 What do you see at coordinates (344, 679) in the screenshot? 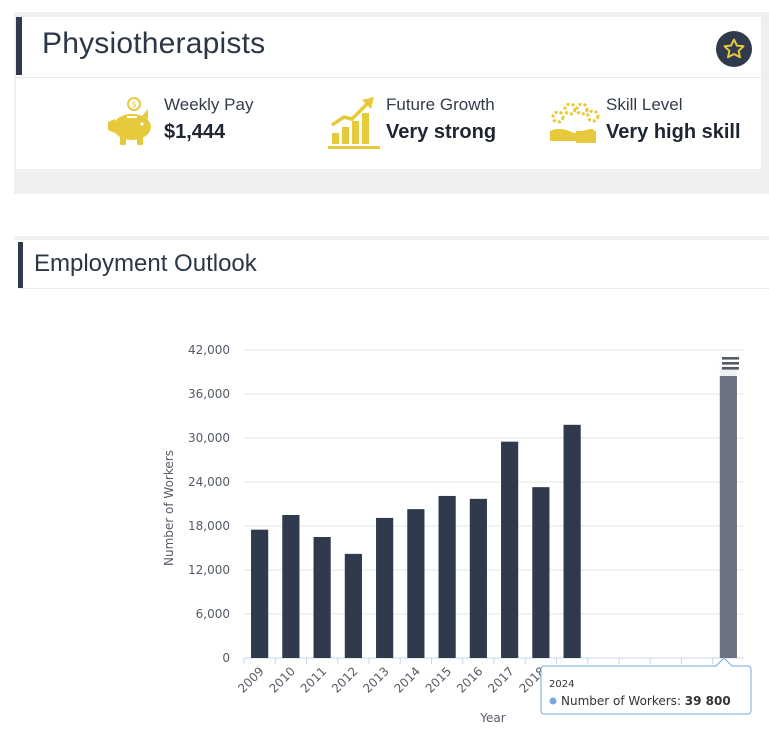
I see `x-tick-label: 2012` at bounding box center [344, 679].